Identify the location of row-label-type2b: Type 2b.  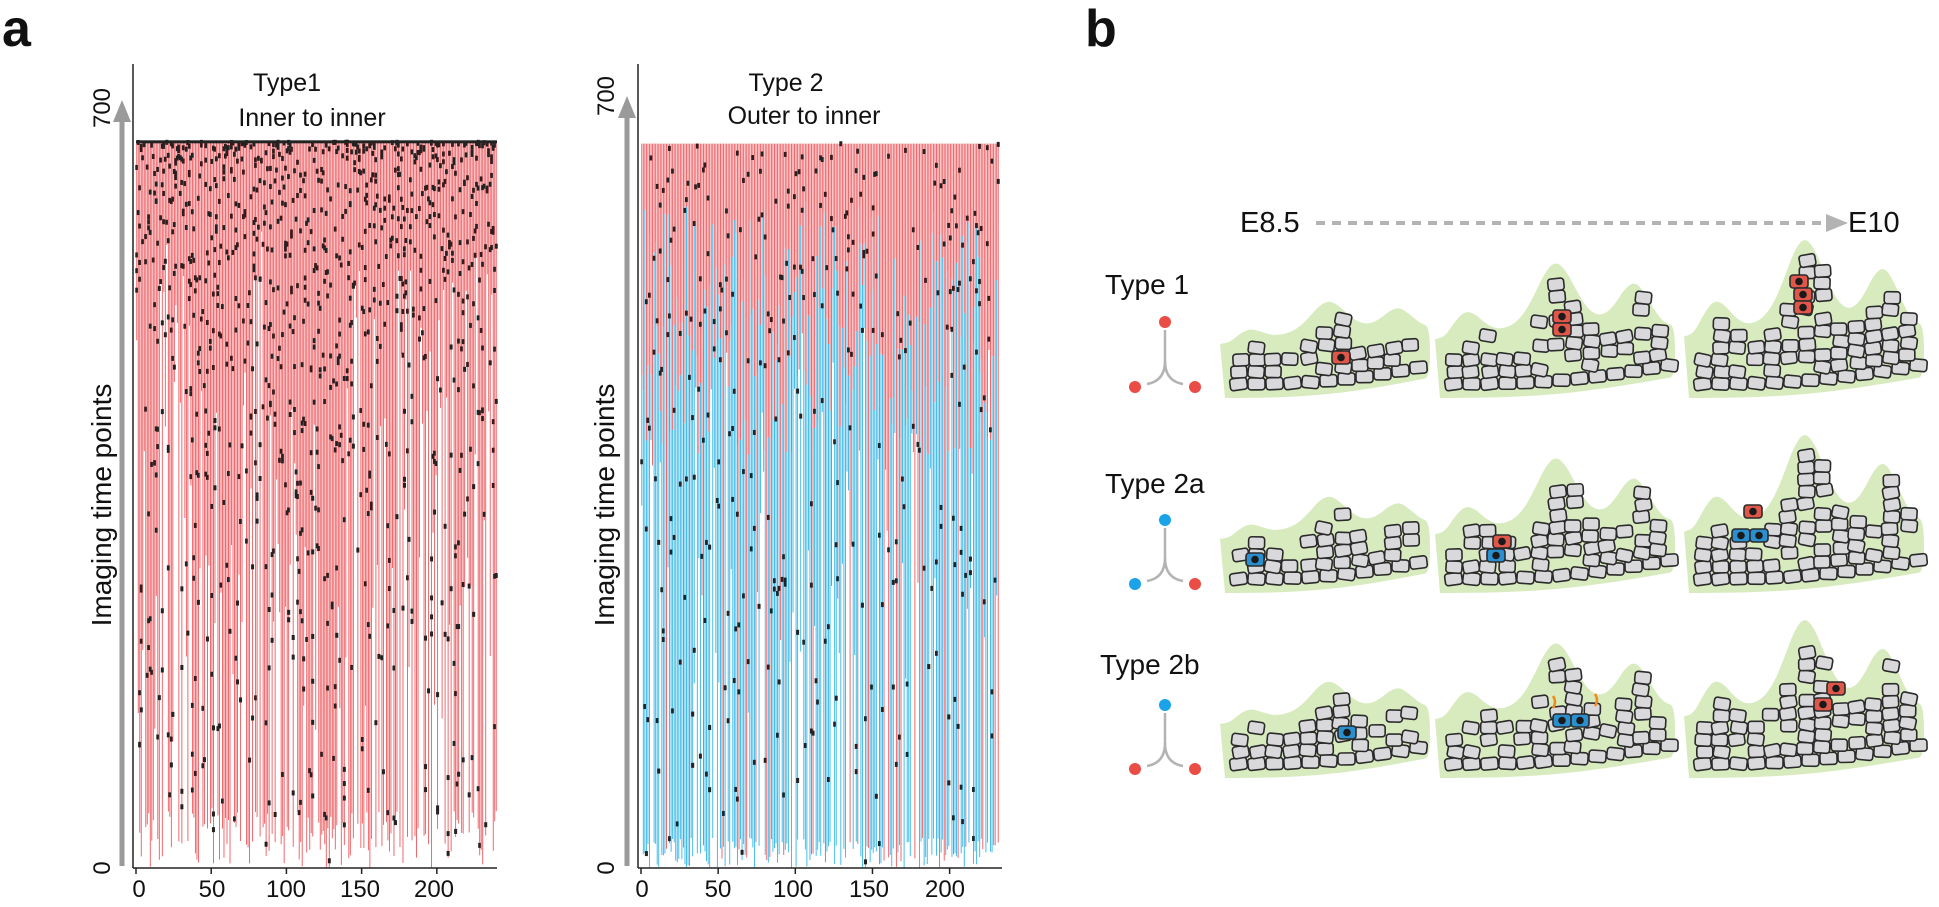
(1150, 664).